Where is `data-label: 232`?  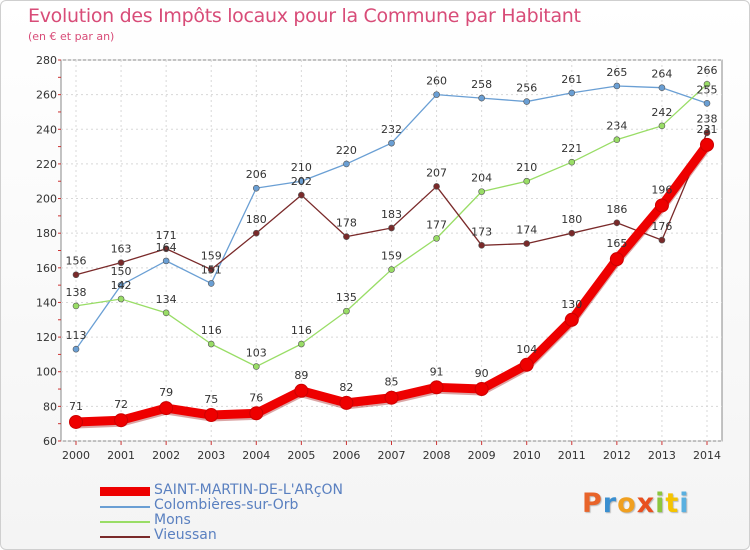 data-label: 232 is located at coordinates (391, 129).